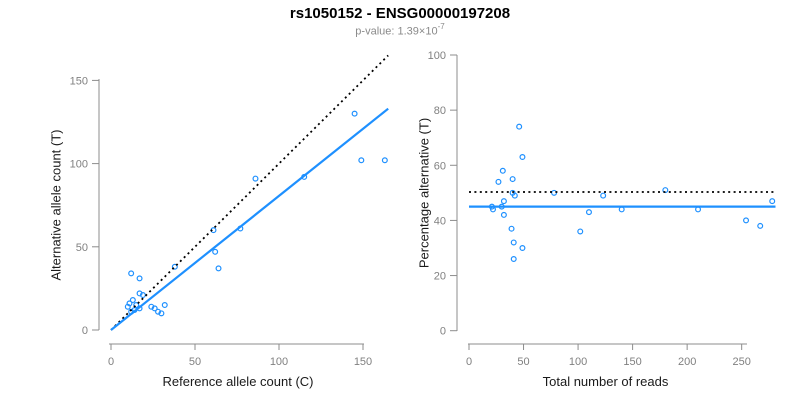  What do you see at coordinates (424, 193) in the screenshot?
I see `right-y-axis-title: Percentage alternative (T)` at bounding box center [424, 193].